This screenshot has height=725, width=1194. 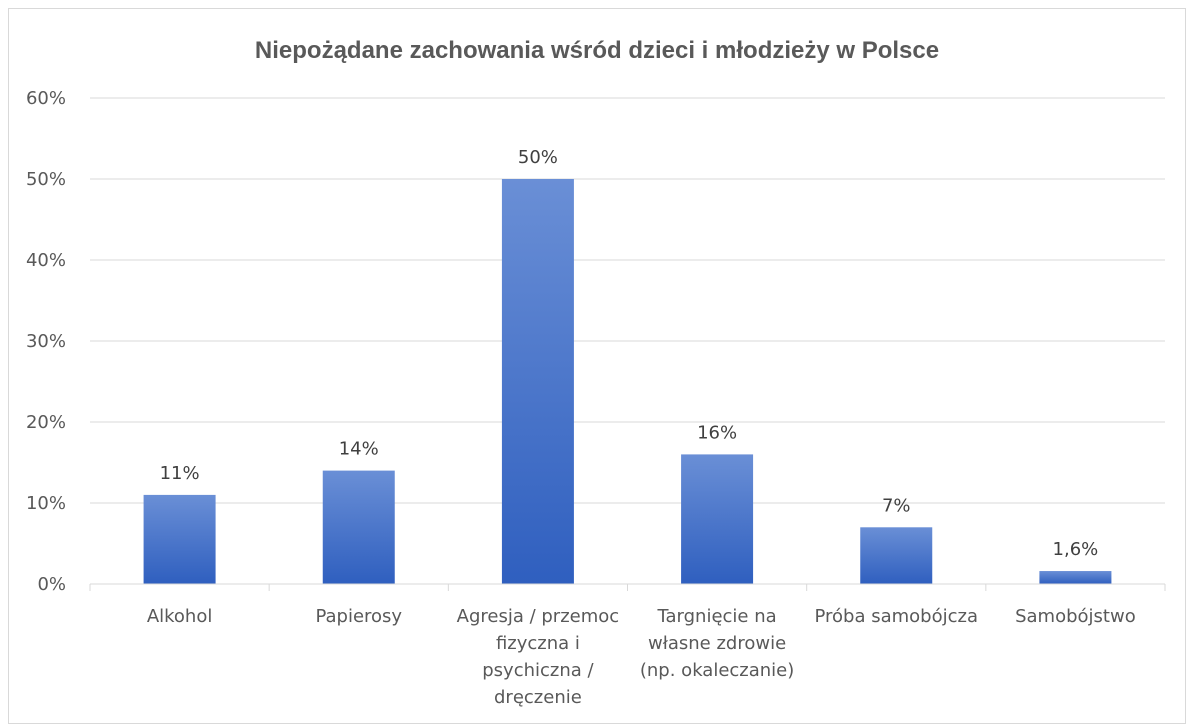 What do you see at coordinates (46, 179) in the screenshot?
I see `y-tick-label: 50%` at bounding box center [46, 179].